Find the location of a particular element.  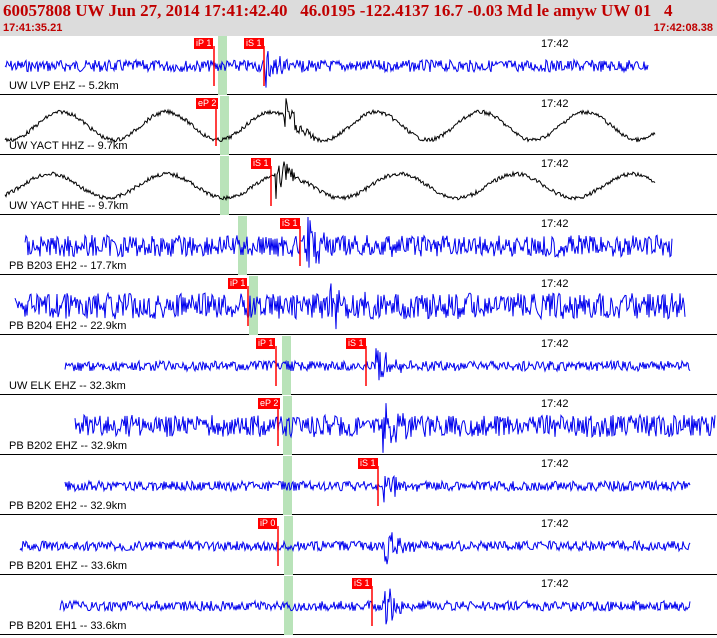

station-channel-label: UW YACT HHE -- 9.7km is located at coordinates (69, 206).